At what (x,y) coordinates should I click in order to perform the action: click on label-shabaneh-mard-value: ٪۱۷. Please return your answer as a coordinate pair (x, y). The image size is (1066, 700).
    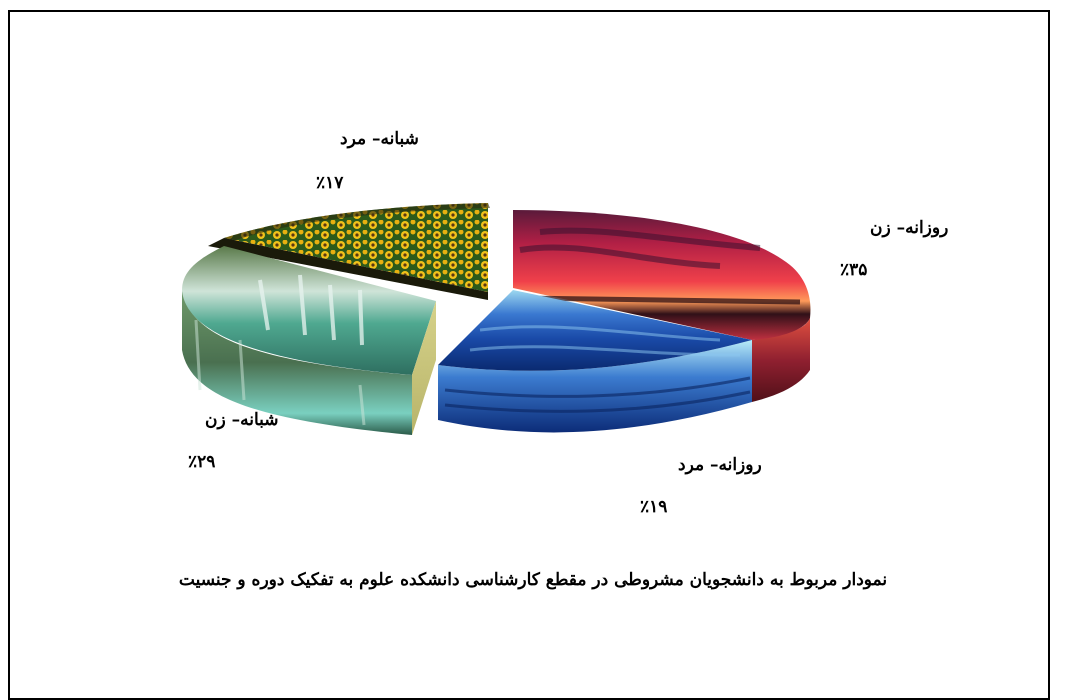
    Looking at the image, I should click on (330, 183).